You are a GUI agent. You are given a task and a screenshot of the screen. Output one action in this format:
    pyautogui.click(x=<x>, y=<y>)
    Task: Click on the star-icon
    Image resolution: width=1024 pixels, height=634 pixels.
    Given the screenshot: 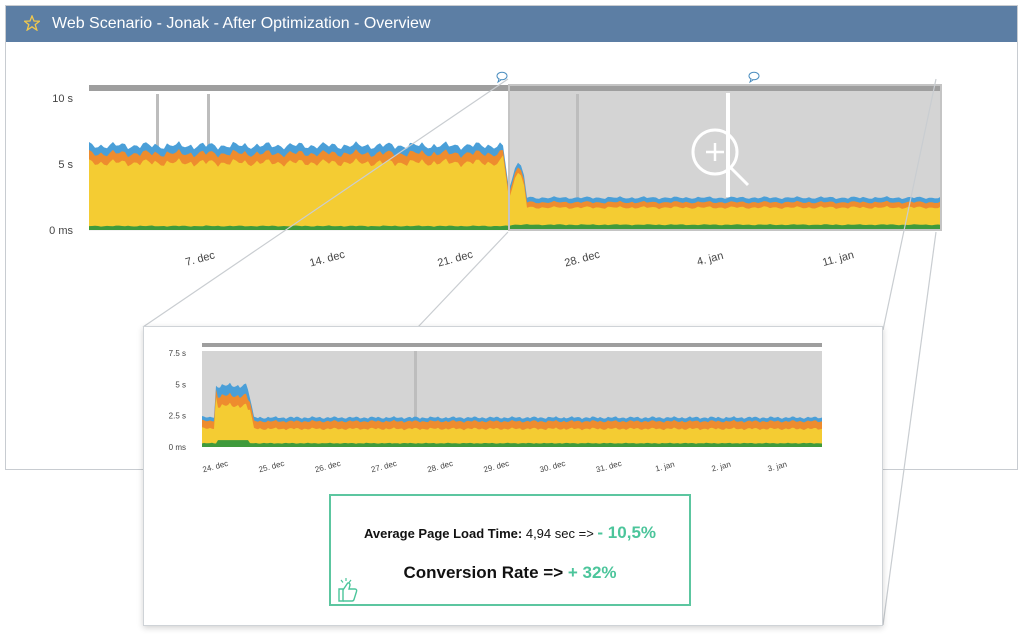 What is the action you would take?
    pyautogui.click(x=32, y=23)
    